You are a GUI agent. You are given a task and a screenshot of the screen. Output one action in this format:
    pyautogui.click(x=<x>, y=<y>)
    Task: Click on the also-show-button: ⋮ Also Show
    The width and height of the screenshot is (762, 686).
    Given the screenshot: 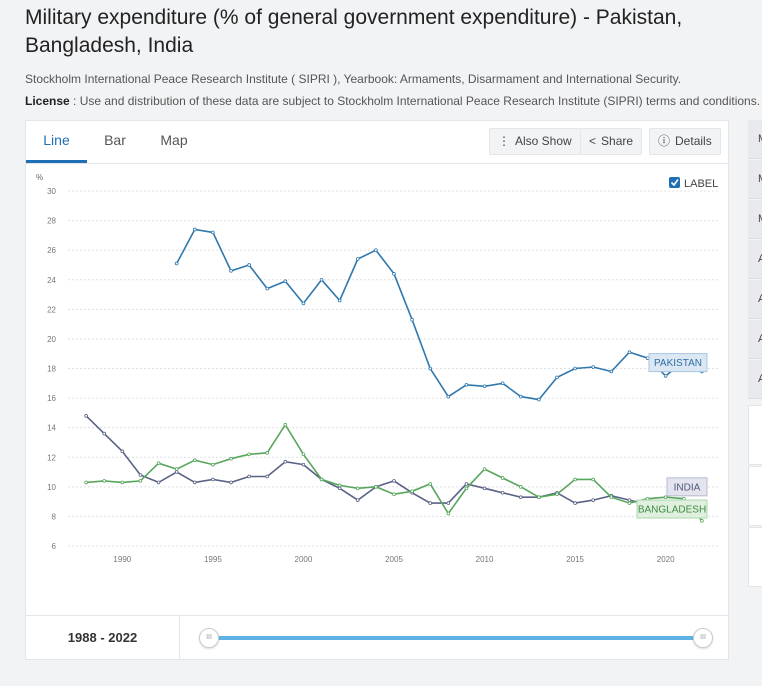 What is the action you would take?
    pyautogui.click(x=535, y=141)
    